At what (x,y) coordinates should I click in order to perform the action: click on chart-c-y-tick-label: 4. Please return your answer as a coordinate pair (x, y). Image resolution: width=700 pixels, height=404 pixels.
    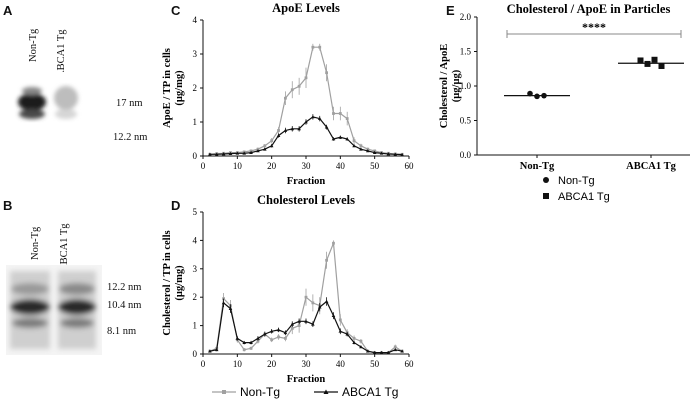
    Looking at the image, I should click on (195, 20).